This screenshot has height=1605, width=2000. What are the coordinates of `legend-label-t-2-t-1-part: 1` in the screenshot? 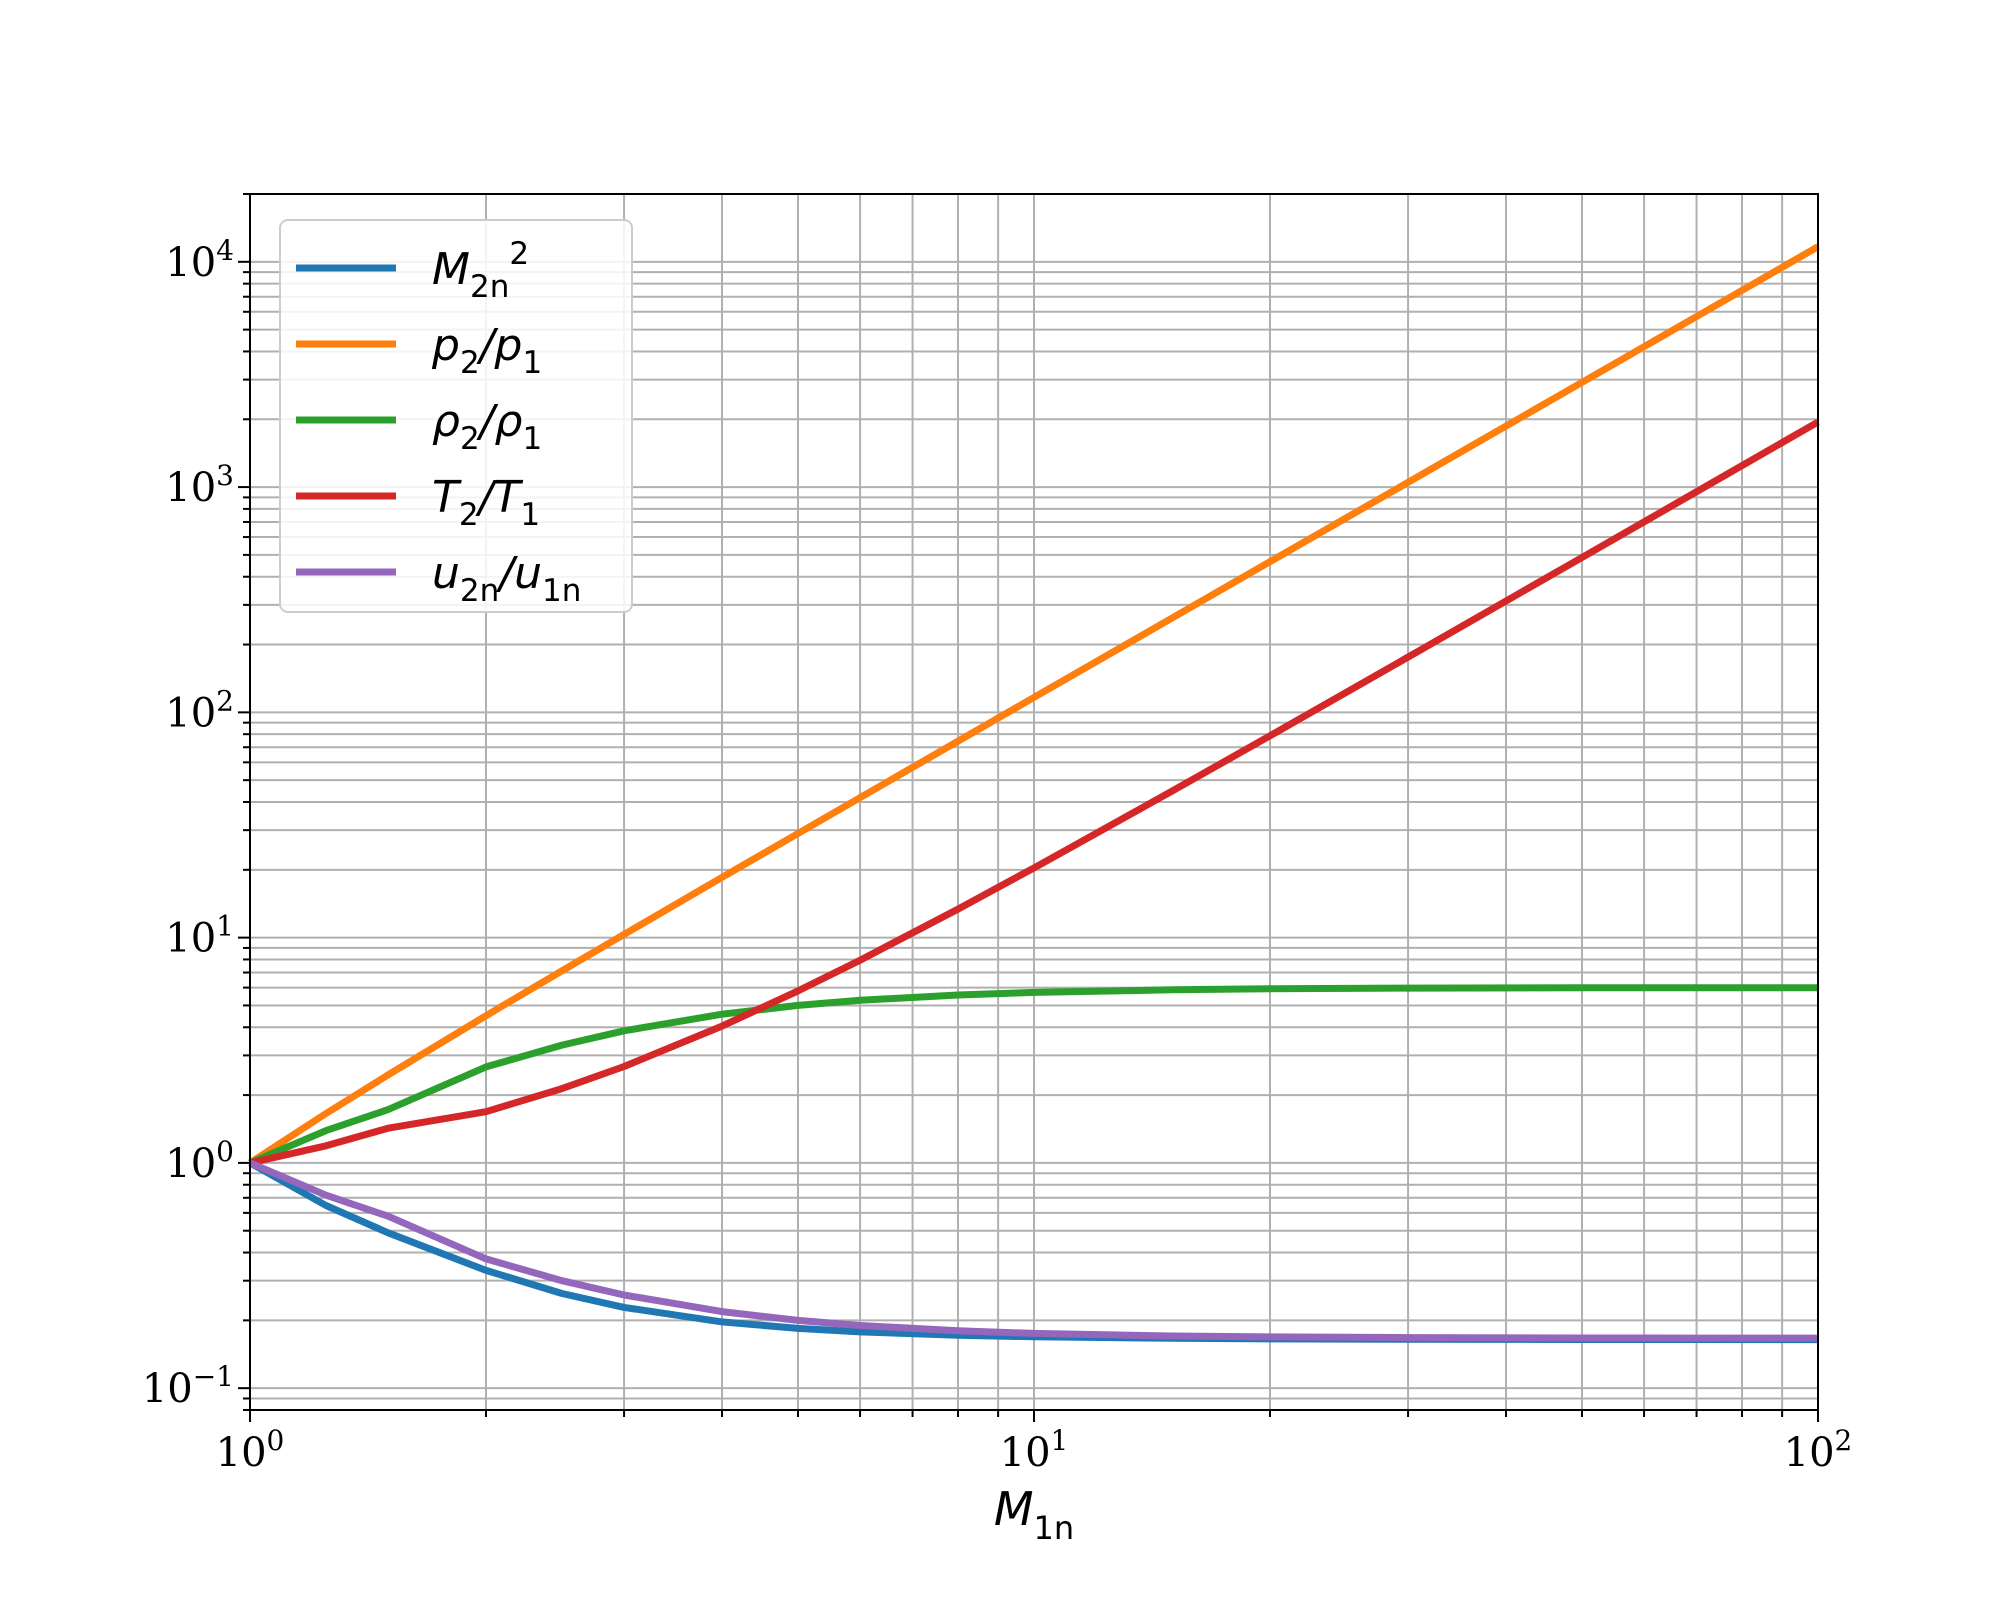 It's located at (530, 515).